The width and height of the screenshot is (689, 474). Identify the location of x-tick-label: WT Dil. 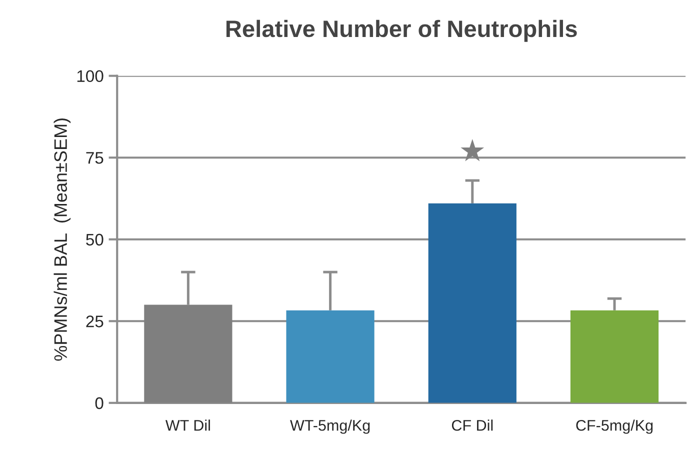
(187, 425).